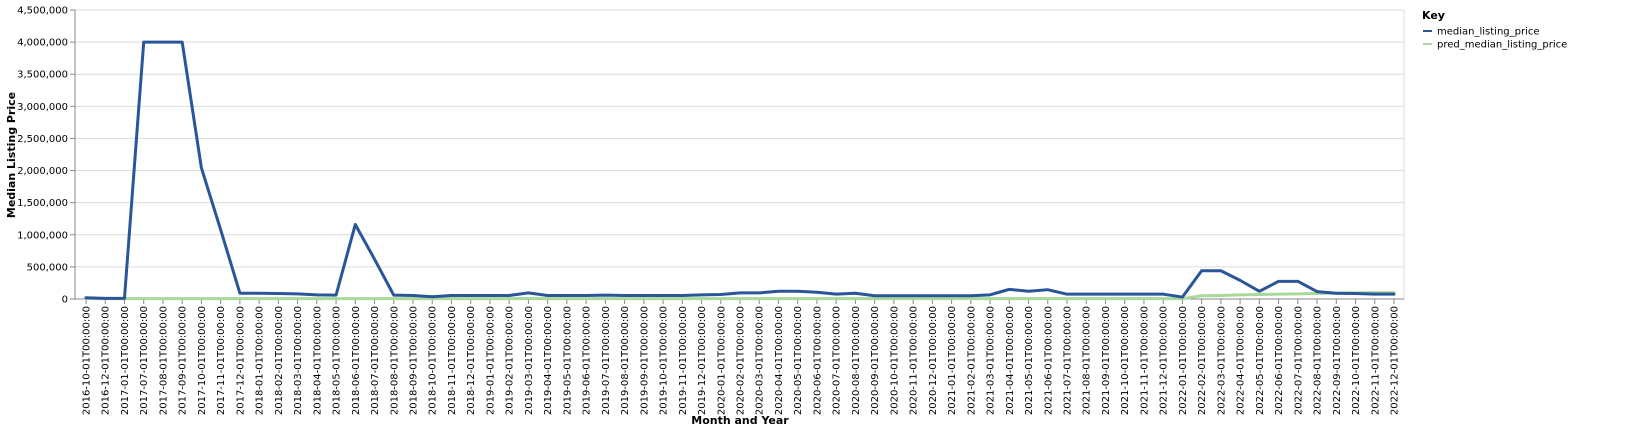  What do you see at coordinates (490, 360) in the screenshot?
I see `x-tick-label: 2019-01-01T00:00:00` at bounding box center [490, 360].